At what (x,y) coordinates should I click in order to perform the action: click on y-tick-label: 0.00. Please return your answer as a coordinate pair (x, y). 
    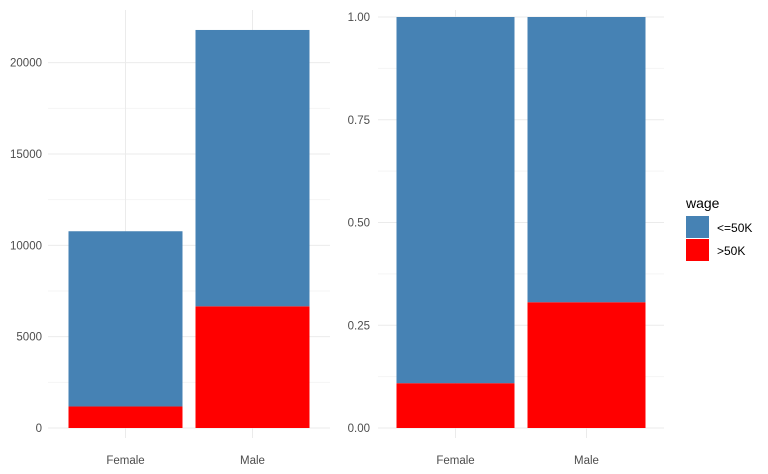
    Looking at the image, I should click on (359, 429).